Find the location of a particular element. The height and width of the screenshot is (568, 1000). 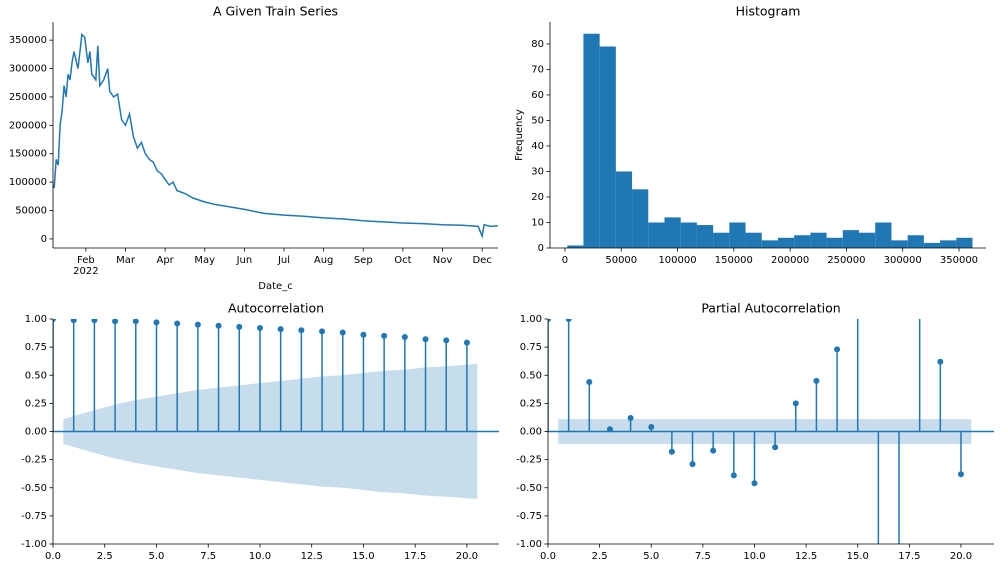

x-tick-year: 2022 is located at coordinates (85, 271).